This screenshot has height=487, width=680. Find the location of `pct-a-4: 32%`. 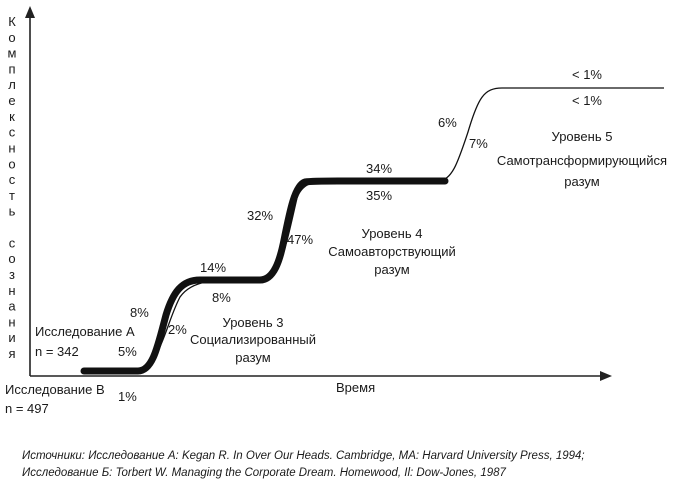

pct-a-4: 32% is located at coordinates (260, 215).